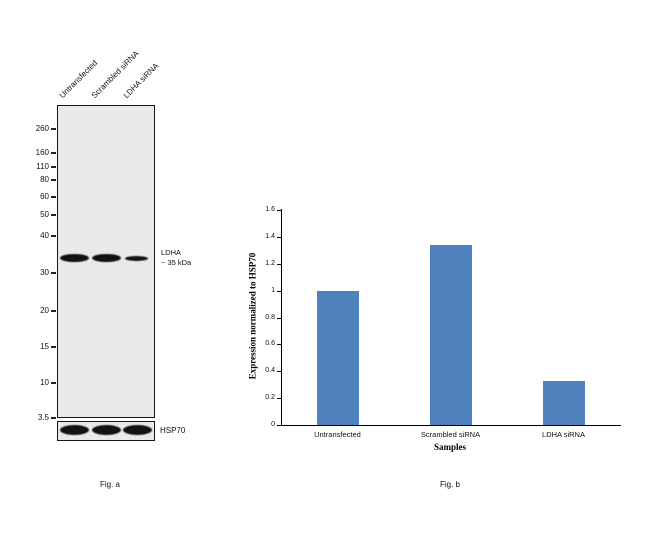  Describe the element at coordinates (171, 252) in the screenshot. I see `band-annotation-line1: LDHA` at that location.